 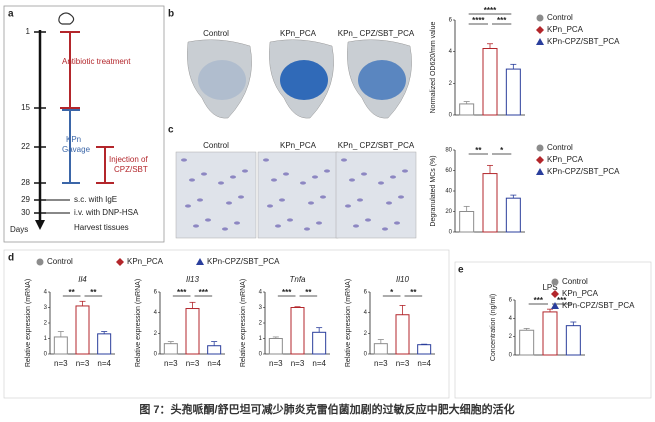 What do you see at coordinates (565, 29) in the screenshot?
I see `legend-label: KPn_PCA` at bounding box center [565, 29].